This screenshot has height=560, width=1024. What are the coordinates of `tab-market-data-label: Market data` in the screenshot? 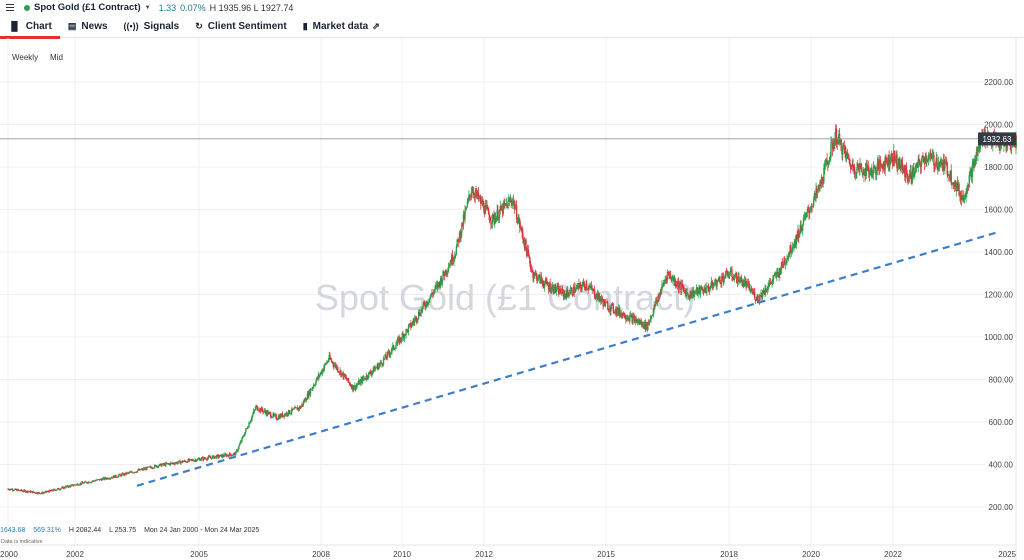 It's located at (340, 26).